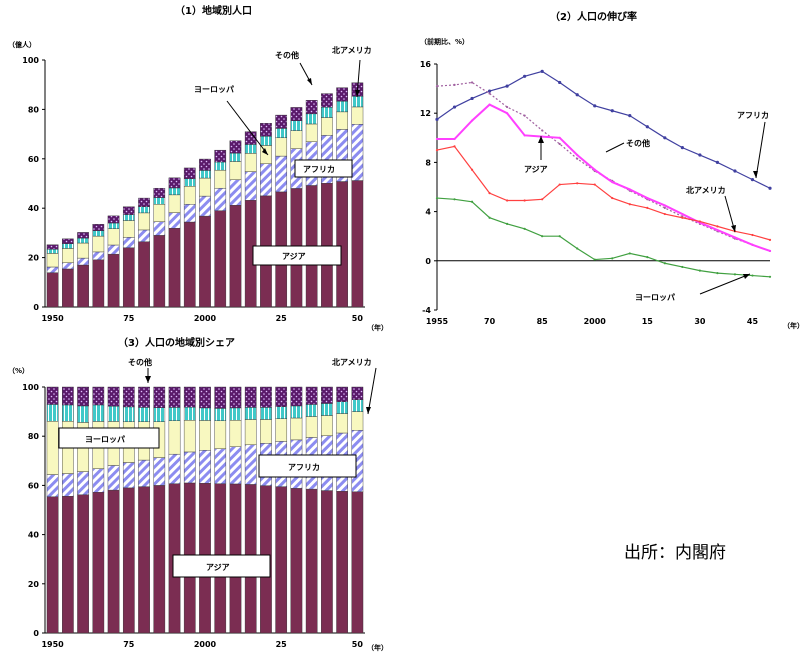 The height and width of the screenshot is (657, 800). Describe the element at coordinates (205, 318) in the screenshot. I see `x-tick-label: 2000` at that location.